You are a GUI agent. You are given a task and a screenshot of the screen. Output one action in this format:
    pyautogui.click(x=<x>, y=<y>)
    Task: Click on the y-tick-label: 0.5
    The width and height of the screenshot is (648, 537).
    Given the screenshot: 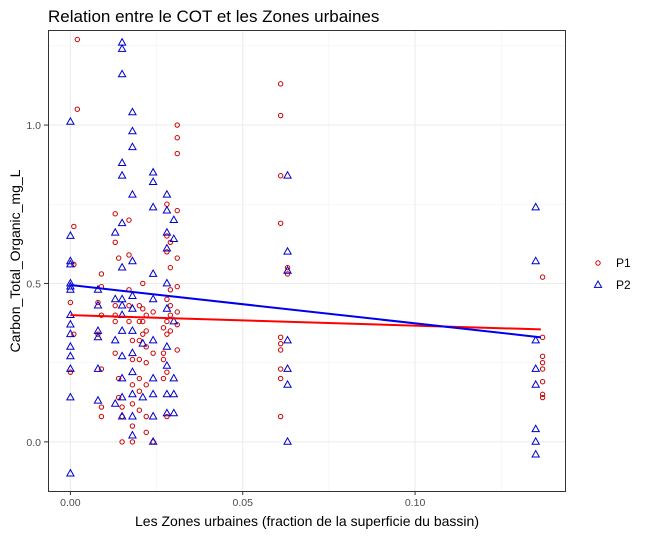 What is the action you would take?
    pyautogui.click(x=33, y=284)
    